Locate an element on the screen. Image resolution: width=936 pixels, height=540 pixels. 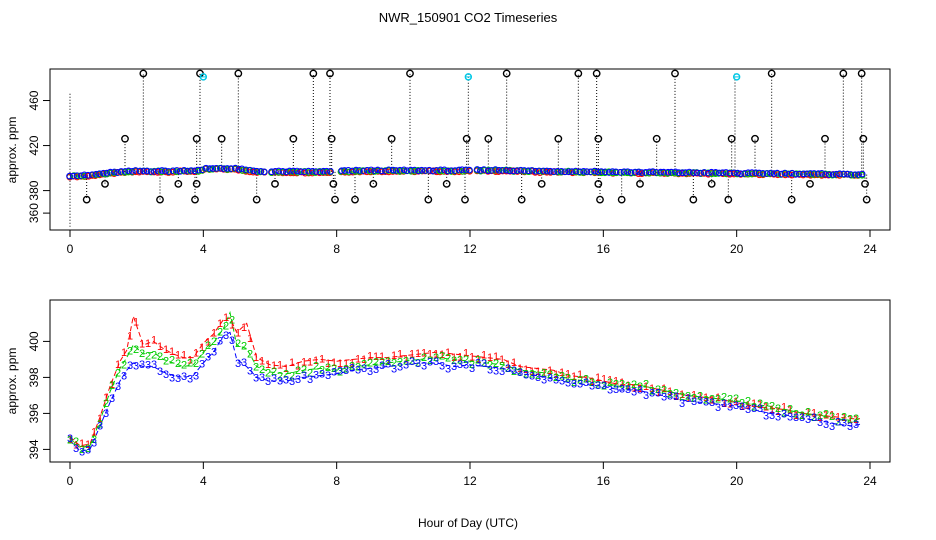
top-x-tick-label: 12 is located at coordinates (470, 249).